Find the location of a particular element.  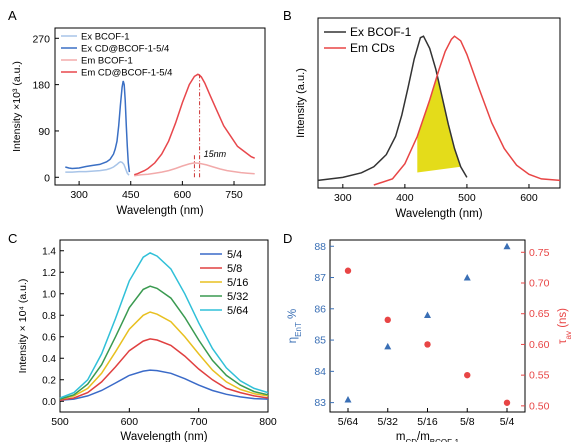

panel-label: B is located at coordinates (287, 15).